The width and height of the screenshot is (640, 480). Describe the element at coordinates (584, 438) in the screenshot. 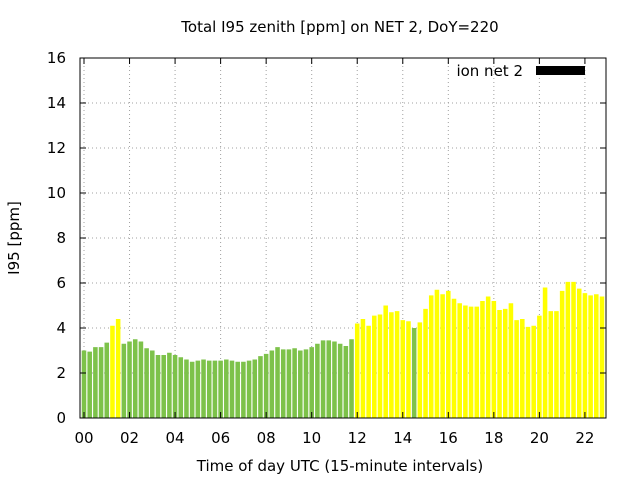

I see `x-tick-label: 22` at that location.